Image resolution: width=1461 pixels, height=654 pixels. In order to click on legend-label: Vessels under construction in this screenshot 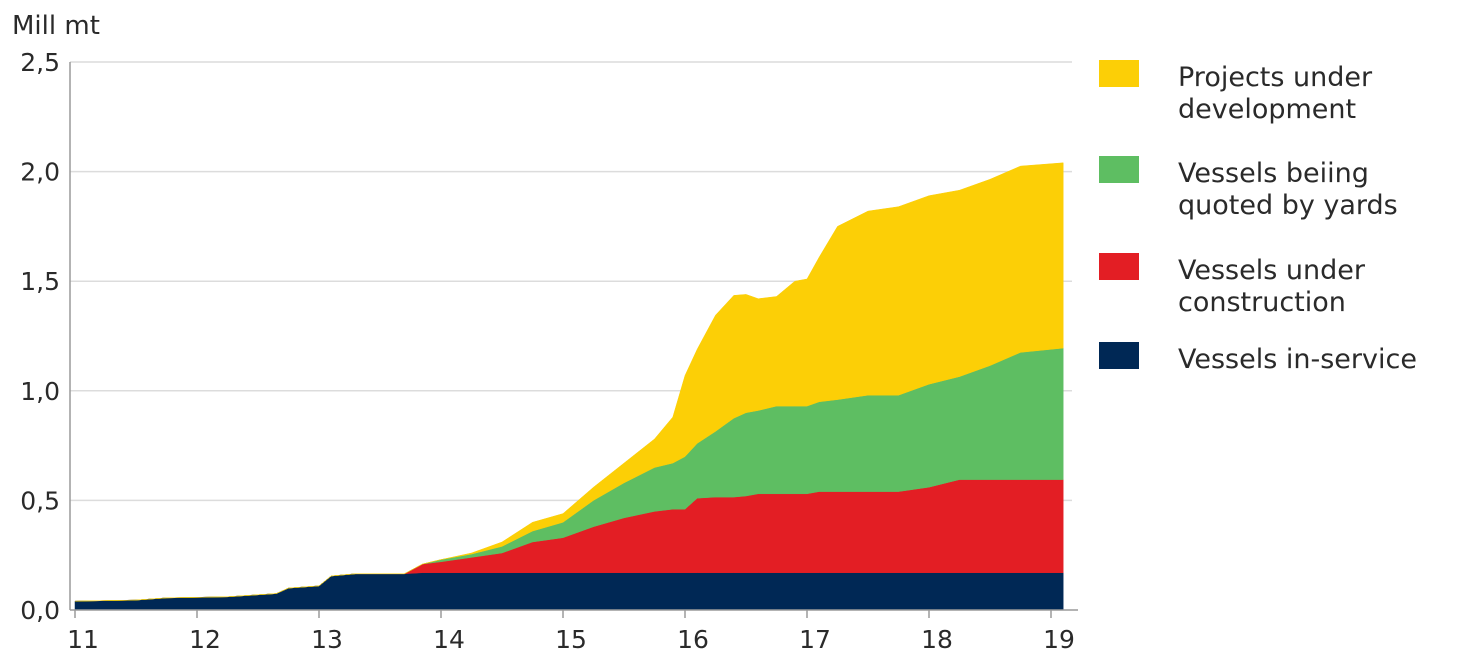, I will do `click(1272, 286)`.